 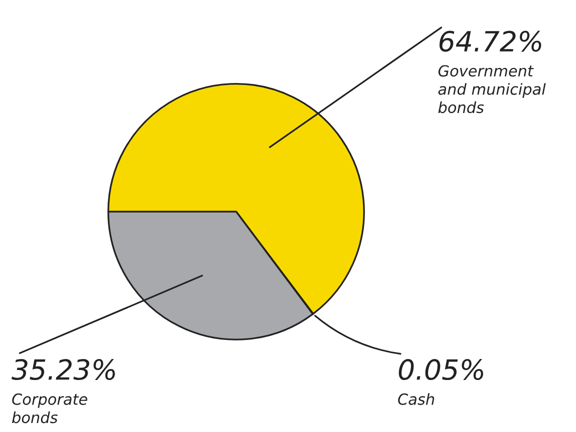 What do you see at coordinates (441, 369) in the screenshot?
I see `data-label: 0.05%` at bounding box center [441, 369].